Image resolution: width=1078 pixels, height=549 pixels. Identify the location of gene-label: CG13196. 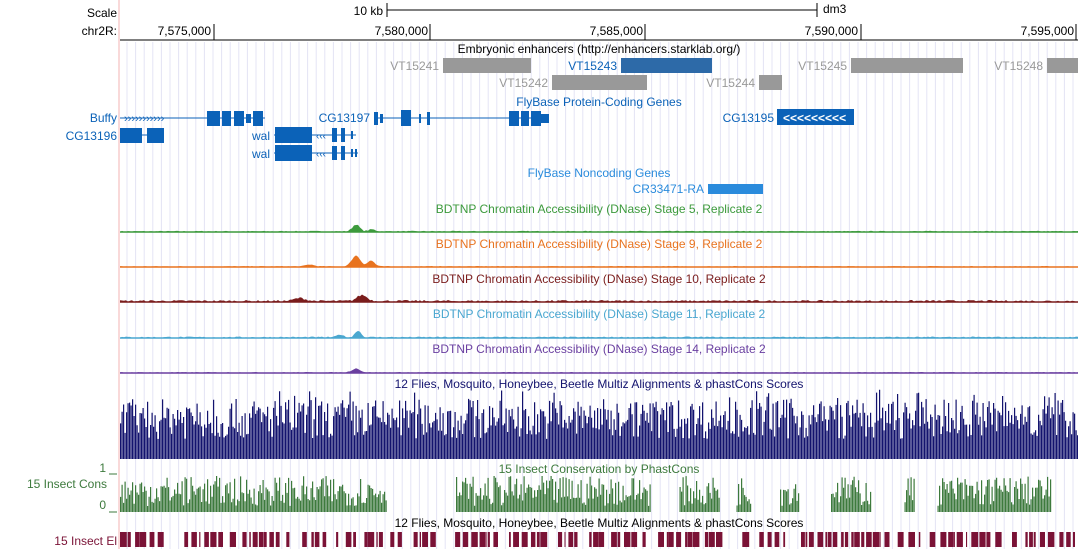
(92, 136).